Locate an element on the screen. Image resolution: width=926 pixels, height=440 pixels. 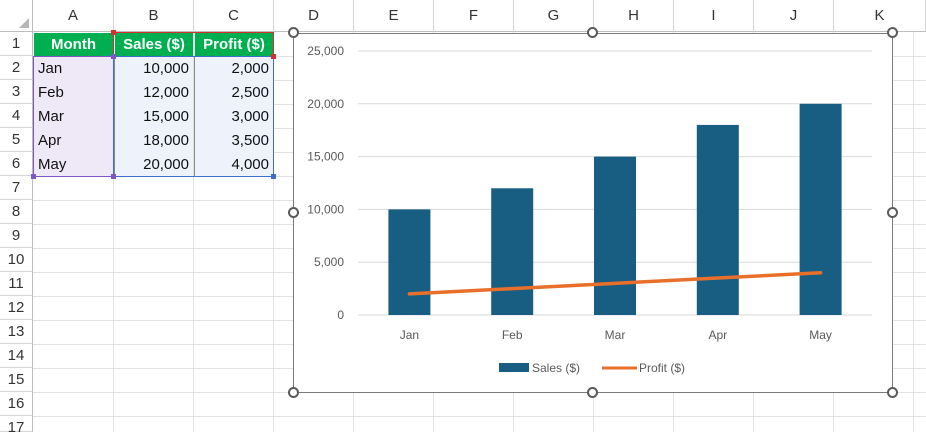
column-header-j: J is located at coordinates (794, 16).